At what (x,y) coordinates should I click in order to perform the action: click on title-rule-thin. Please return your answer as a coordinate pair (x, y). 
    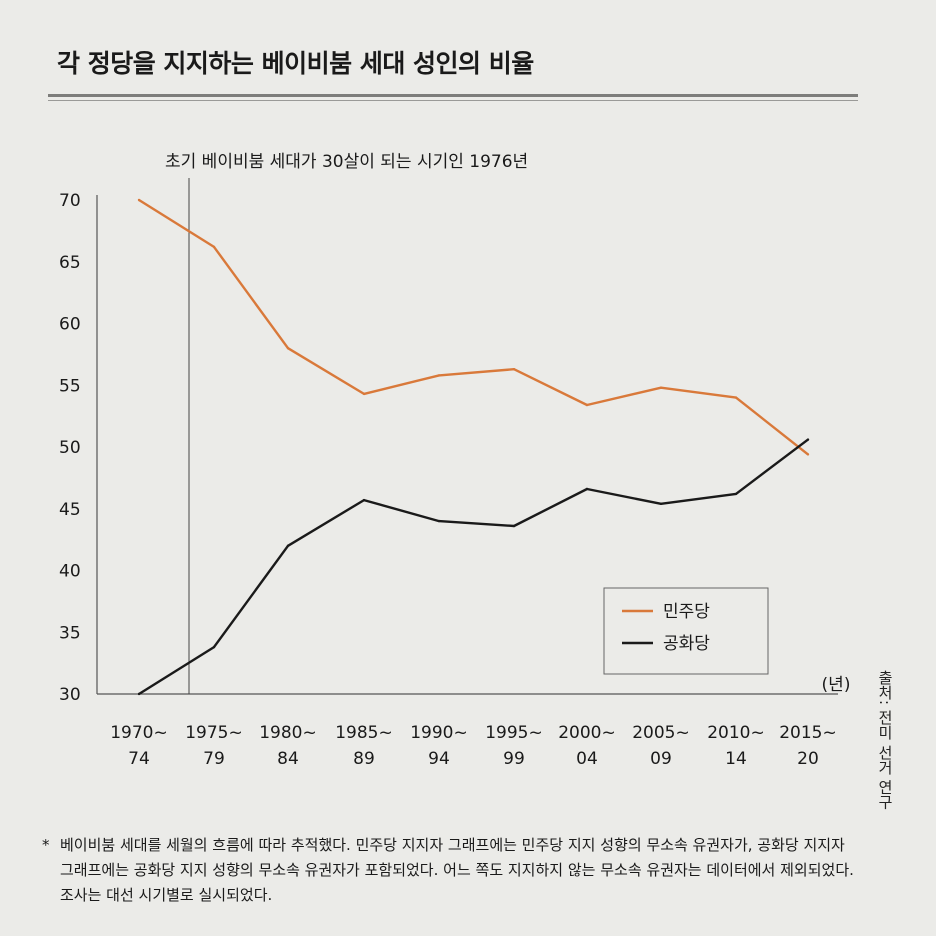
    Looking at the image, I should click on (453, 100).